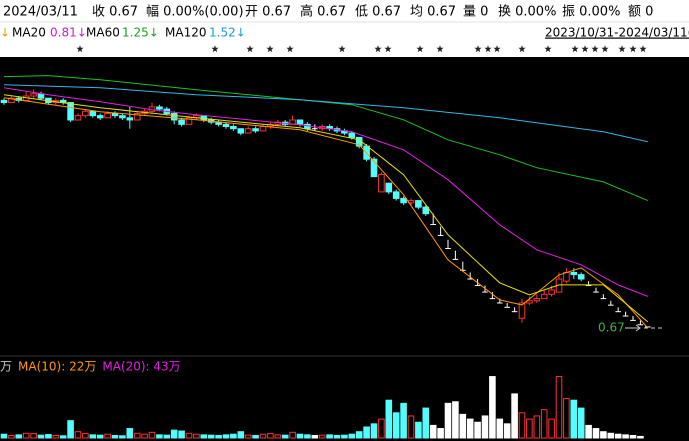 The height and width of the screenshot is (441, 689). Describe the element at coordinates (344, 28) in the screenshot. I see `header-background` at that location.